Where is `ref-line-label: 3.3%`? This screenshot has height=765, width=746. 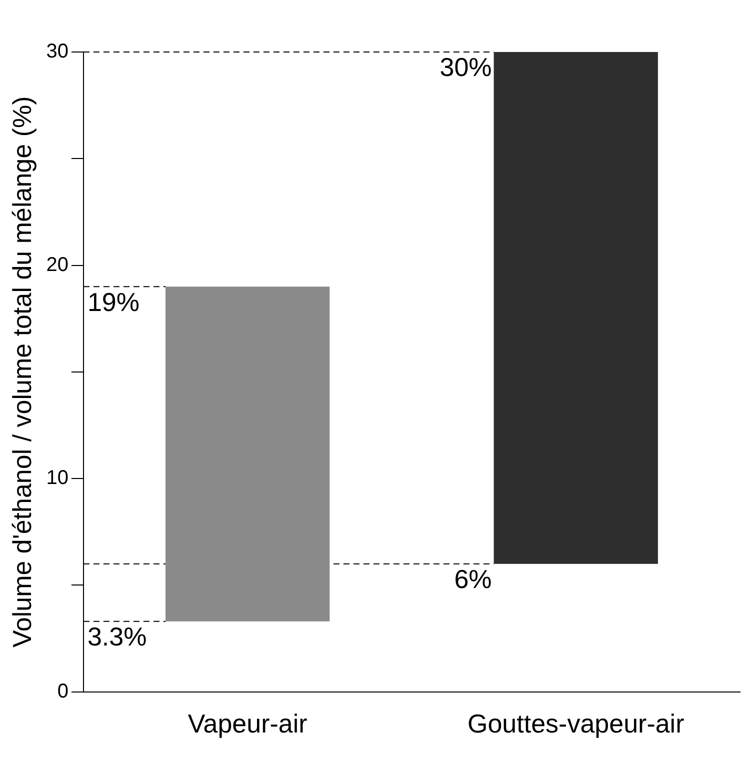 ref-line-label: 3.3% is located at coordinates (117, 637).